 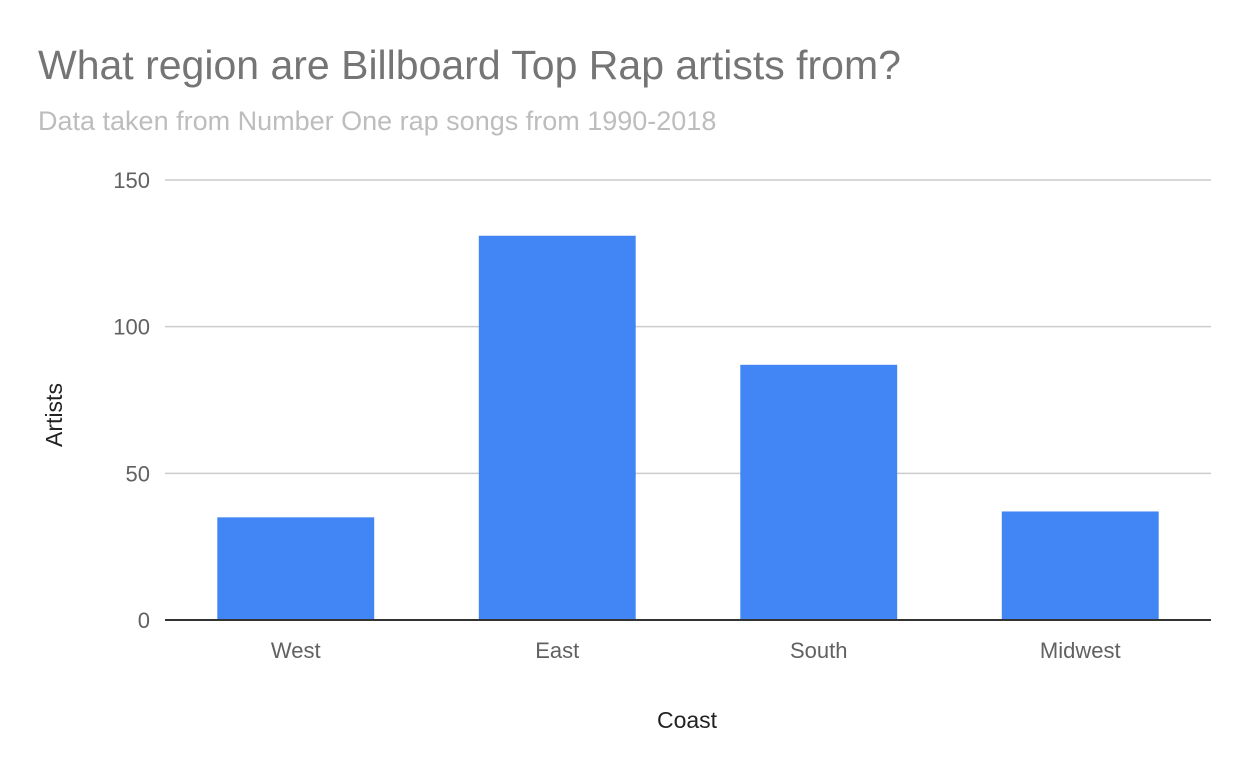 What do you see at coordinates (131, 180) in the screenshot?
I see `y-tick-label: 150` at bounding box center [131, 180].